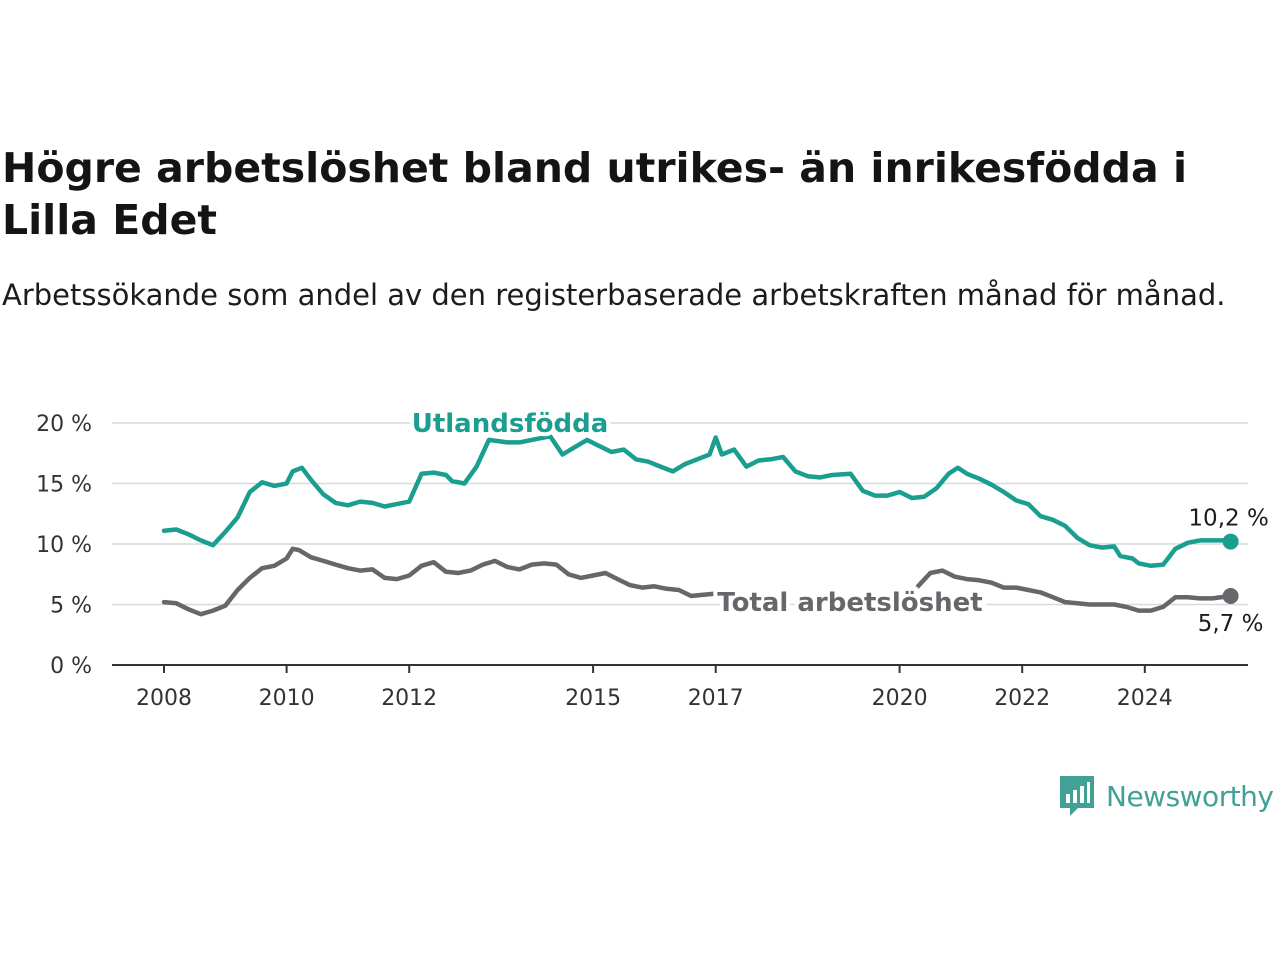 This screenshot has height=960, width=1280. Describe the element at coordinates (164, 698) in the screenshot. I see `x-tick-label: 2008` at that location.